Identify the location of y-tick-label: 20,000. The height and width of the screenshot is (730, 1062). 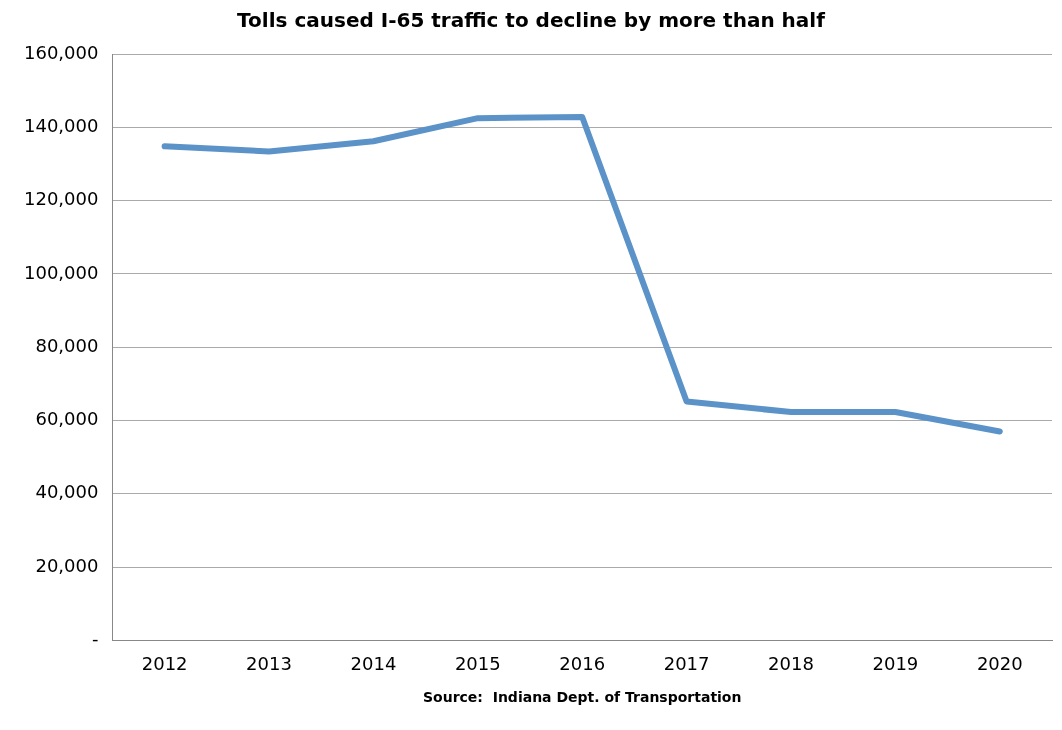
(67, 565).